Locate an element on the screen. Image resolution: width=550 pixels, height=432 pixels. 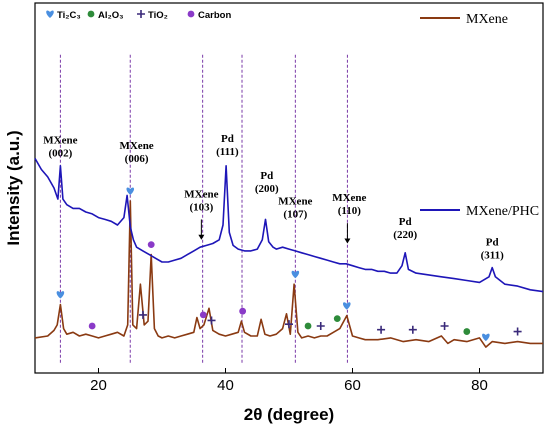
peak-annotation-label: (111) is located at coordinates (227, 152).